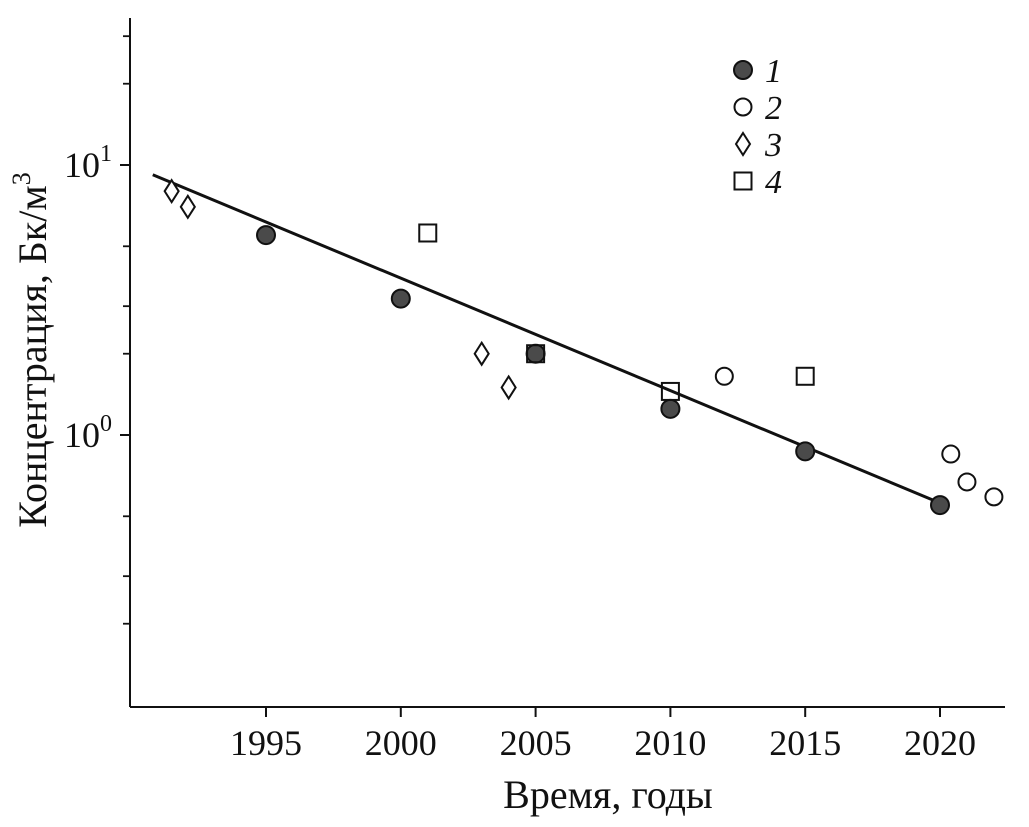  Describe the element at coordinates (773, 145) in the screenshot. I see `legend-label: 3` at that location.